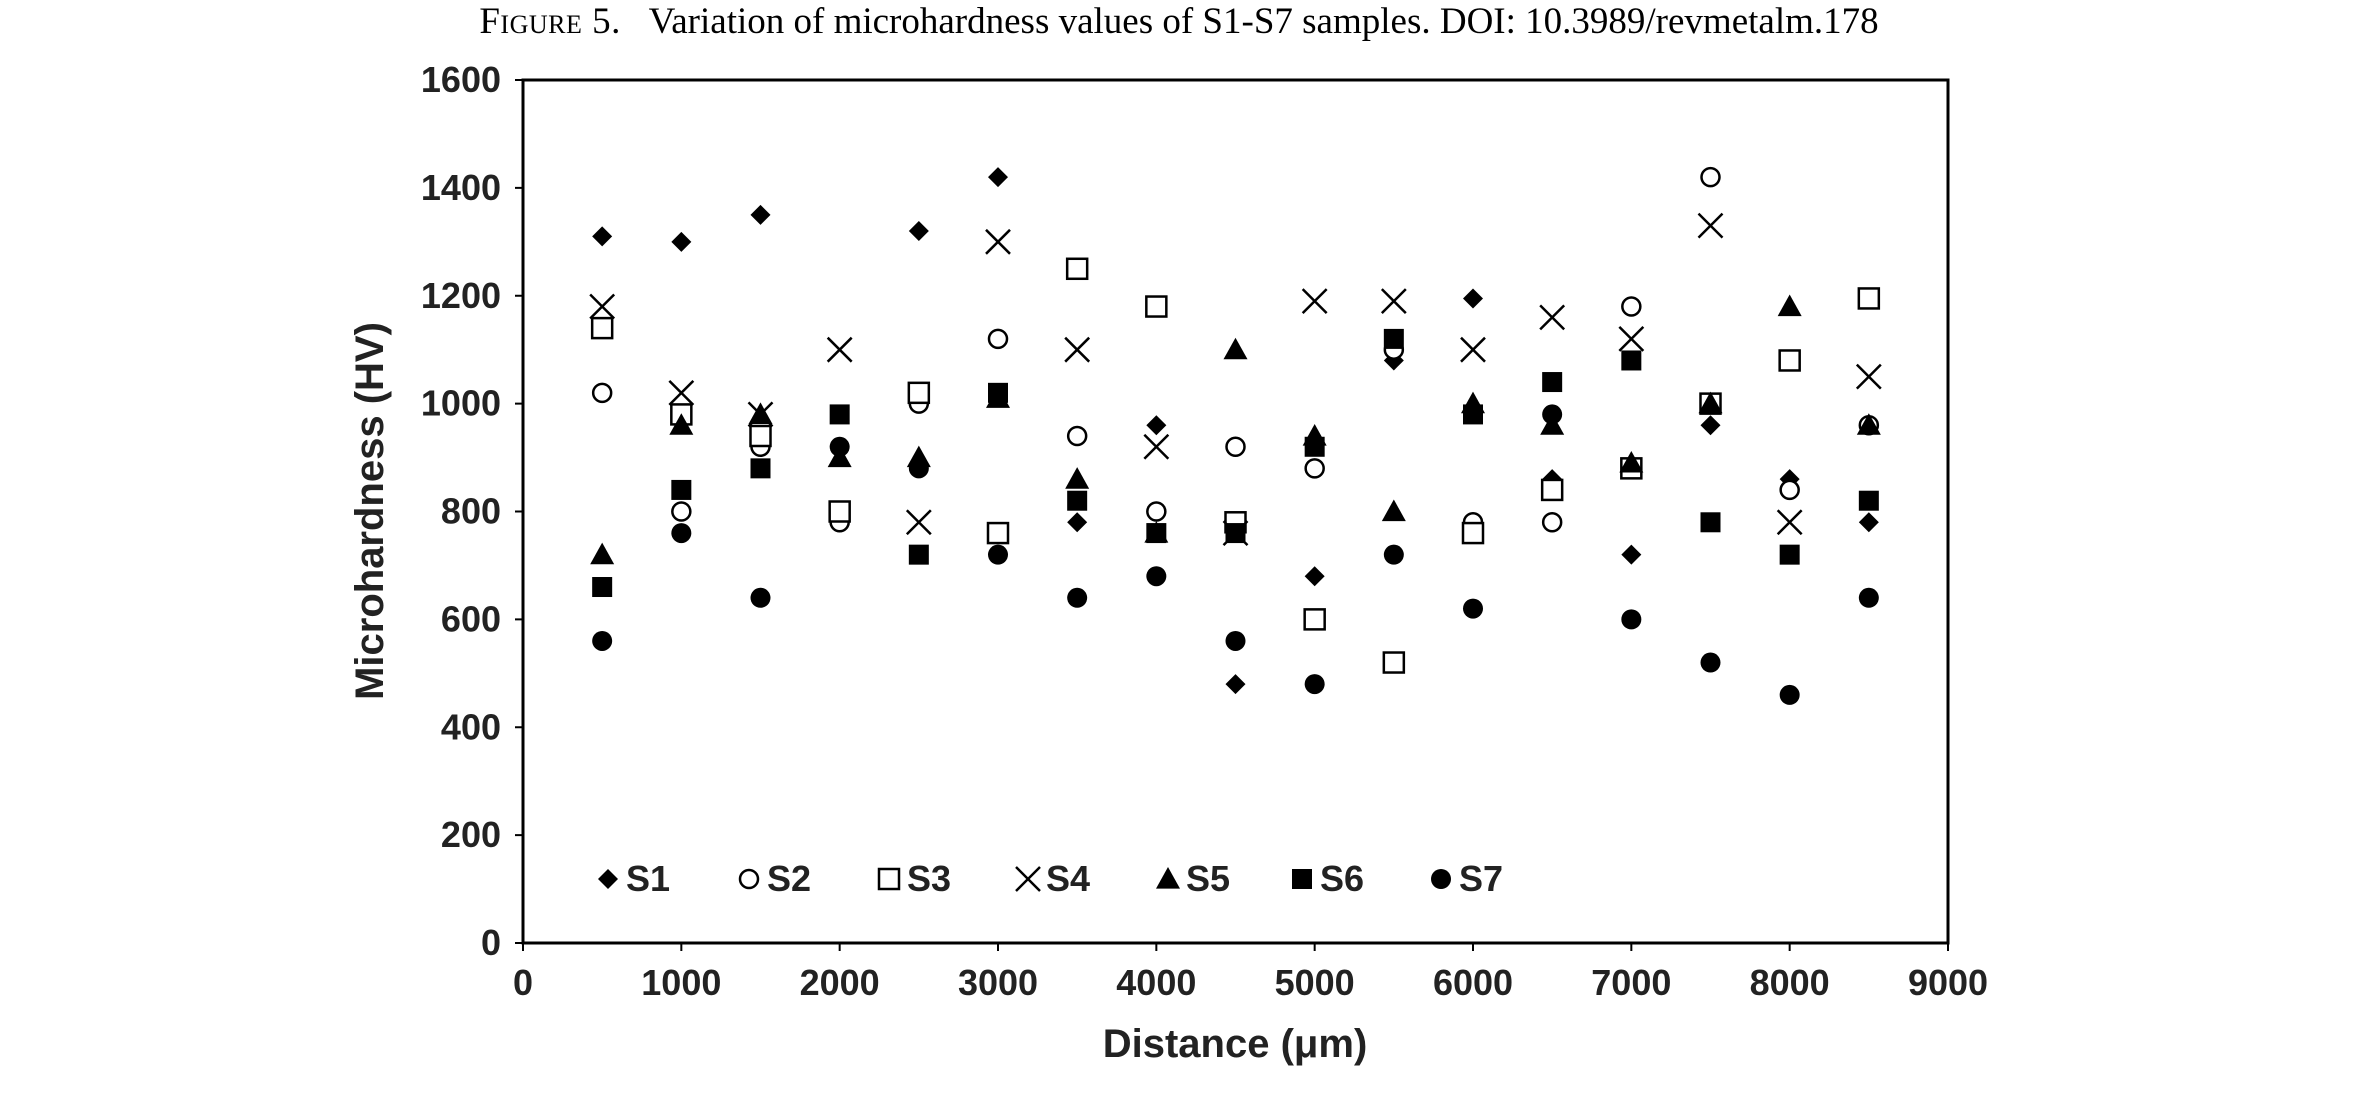 Image resolution: width=2358 pixels, height=1097 pixels. What do you see at coordinates (1068, 878) in the screenshot?
I see `legend-label: S4` at bounding box center [1068, 878].